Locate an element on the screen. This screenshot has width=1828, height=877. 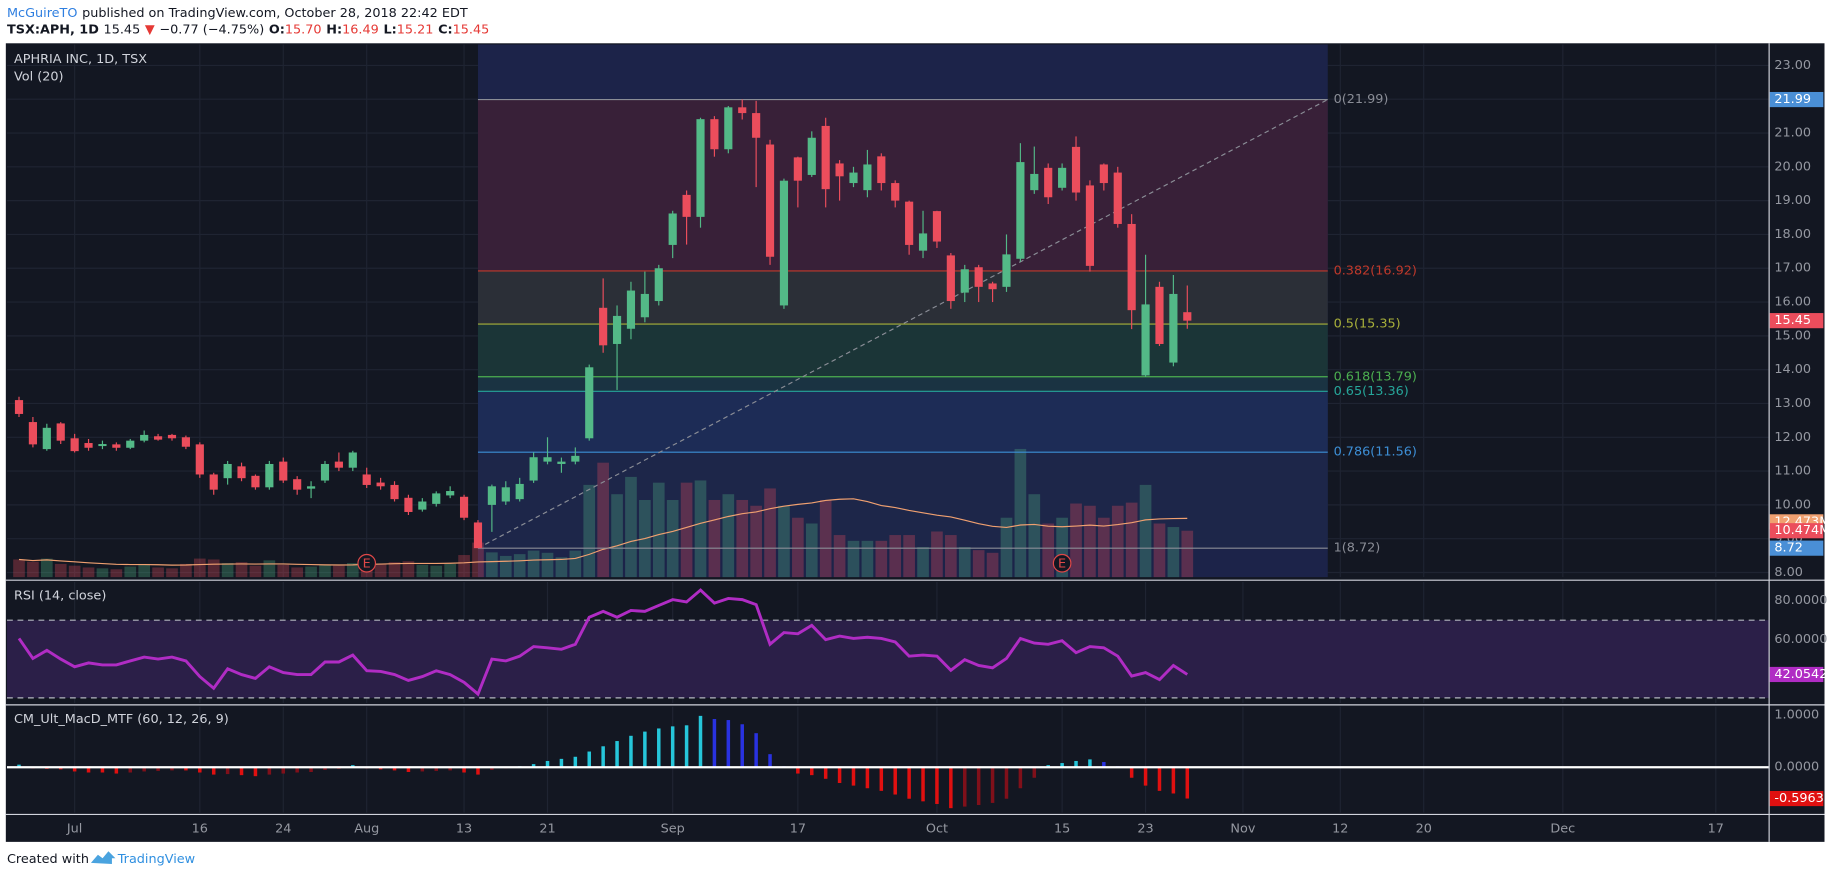
y-tick-label: 14.00 is located at coordinates (1792, 369).